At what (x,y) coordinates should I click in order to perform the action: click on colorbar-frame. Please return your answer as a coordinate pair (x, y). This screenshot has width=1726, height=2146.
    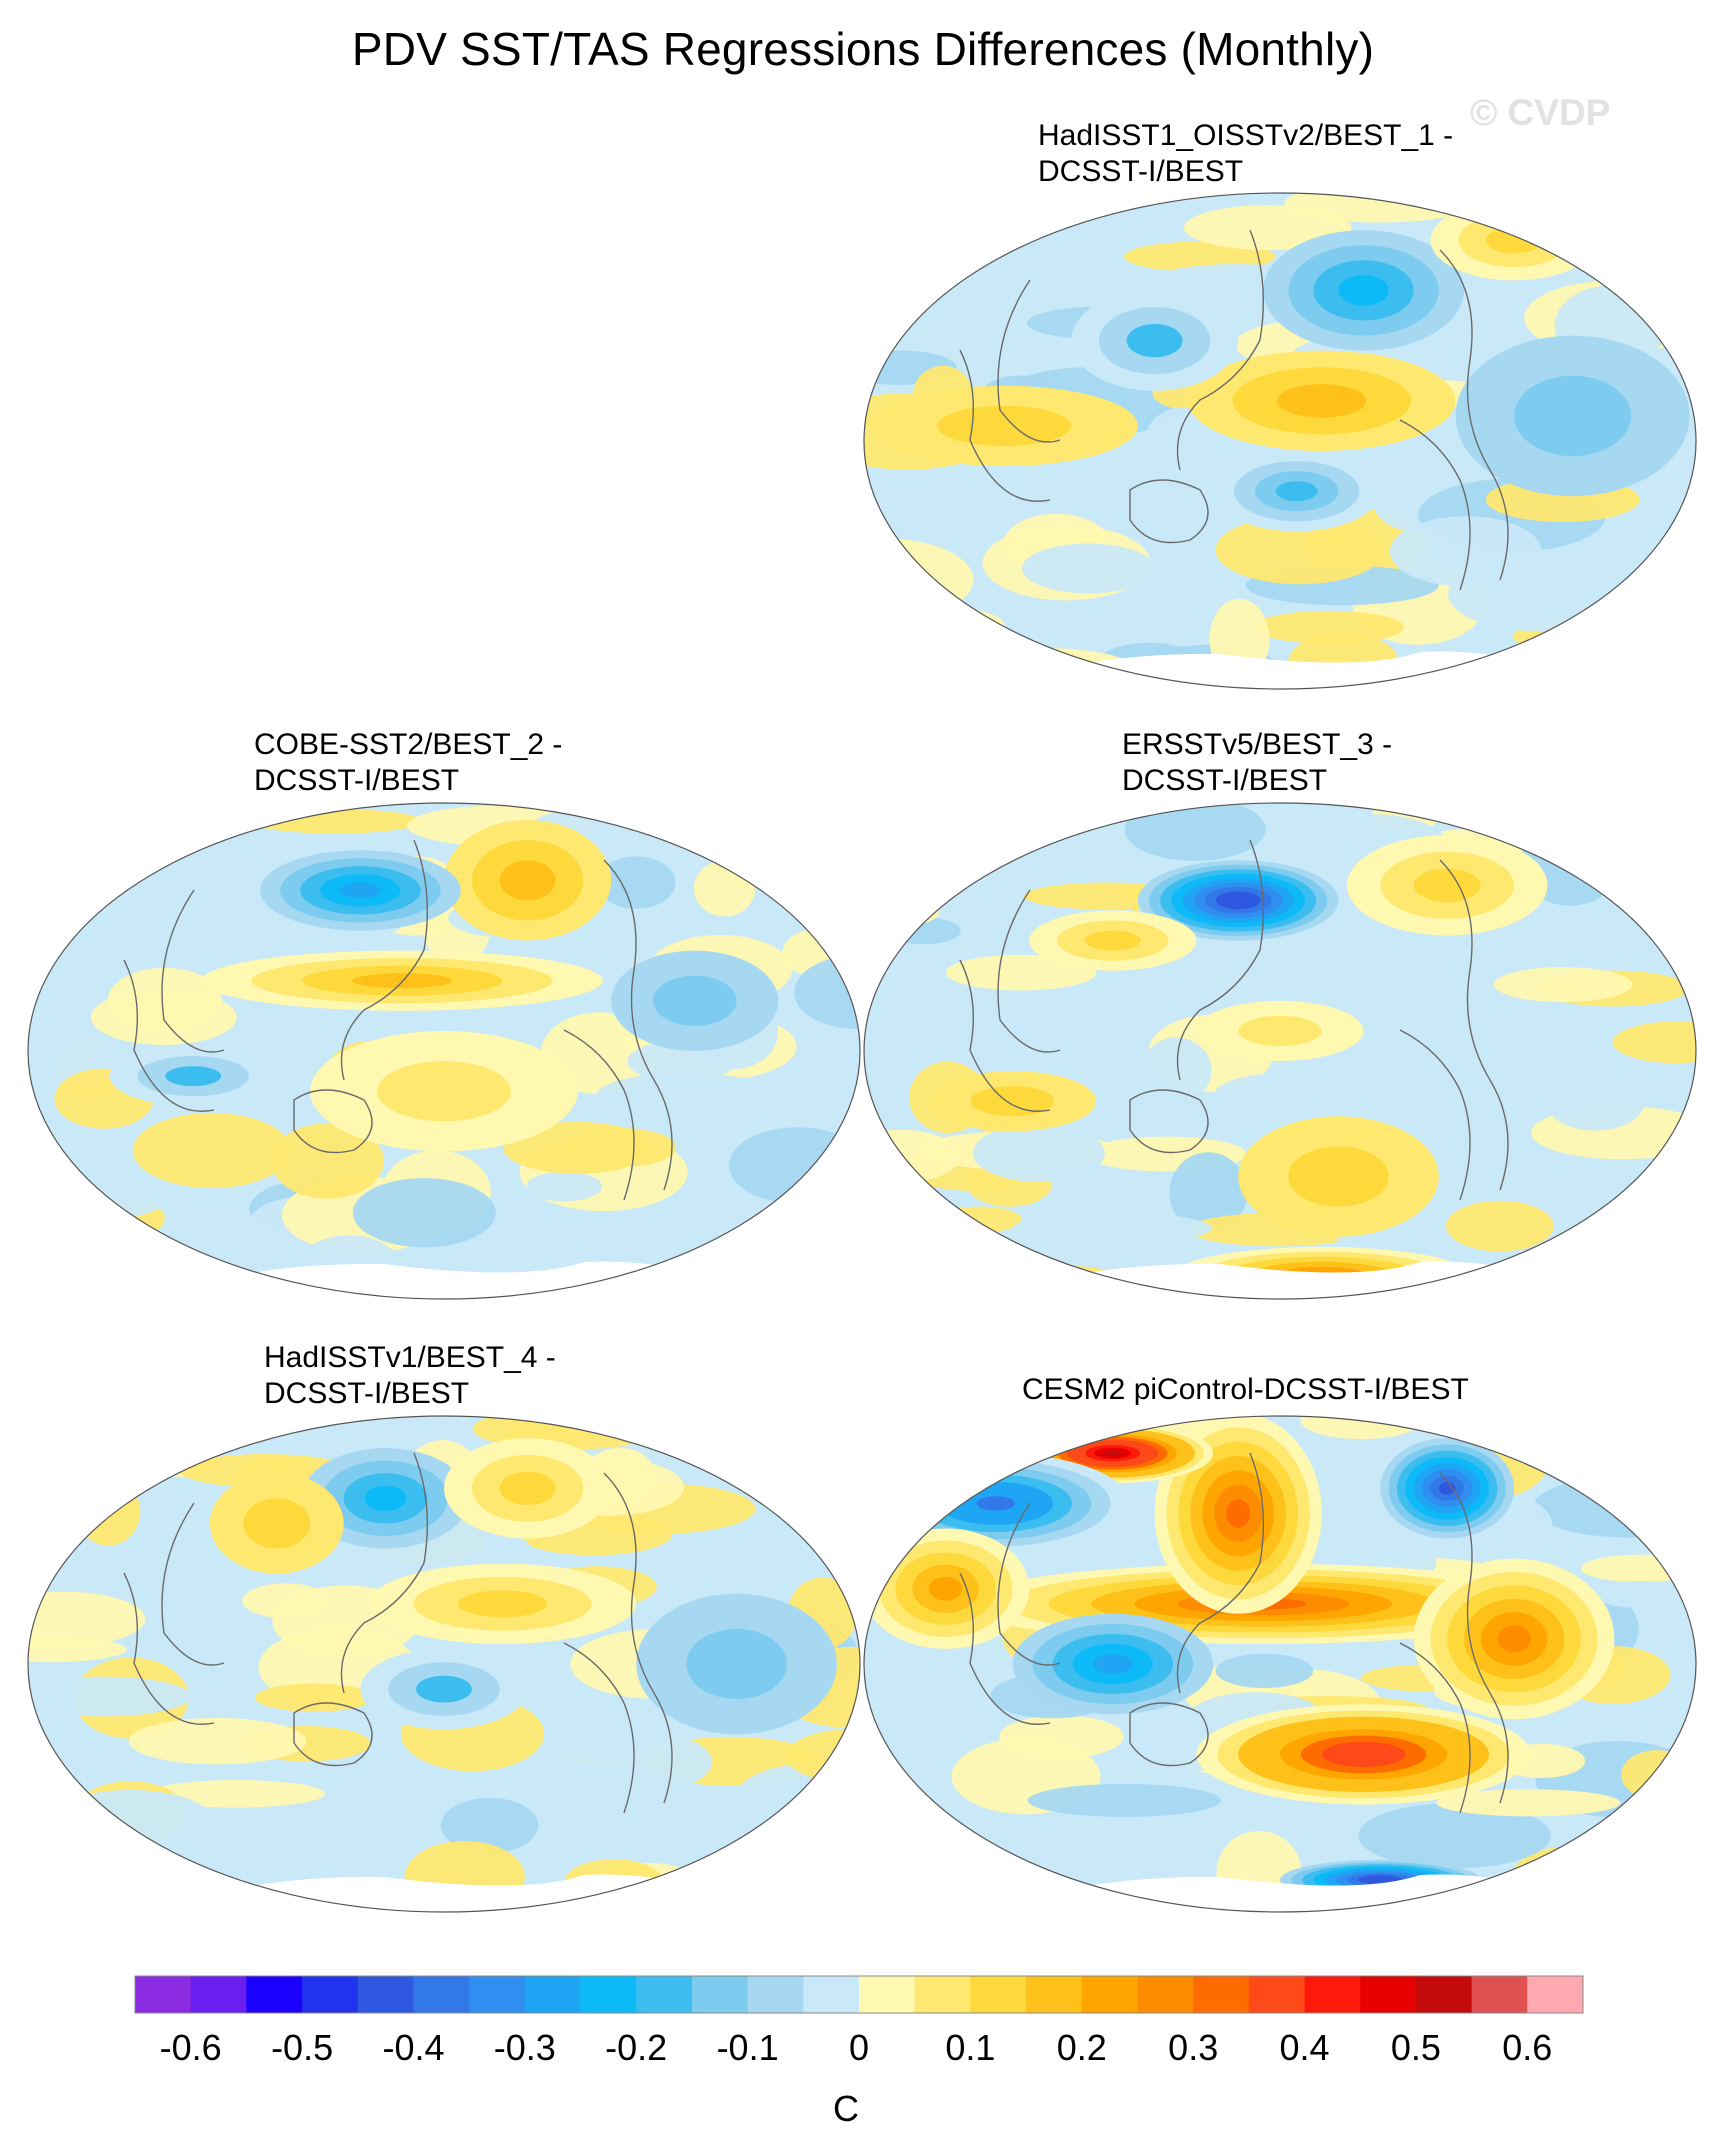
    Looking at the image, I should click on (859, 1994).